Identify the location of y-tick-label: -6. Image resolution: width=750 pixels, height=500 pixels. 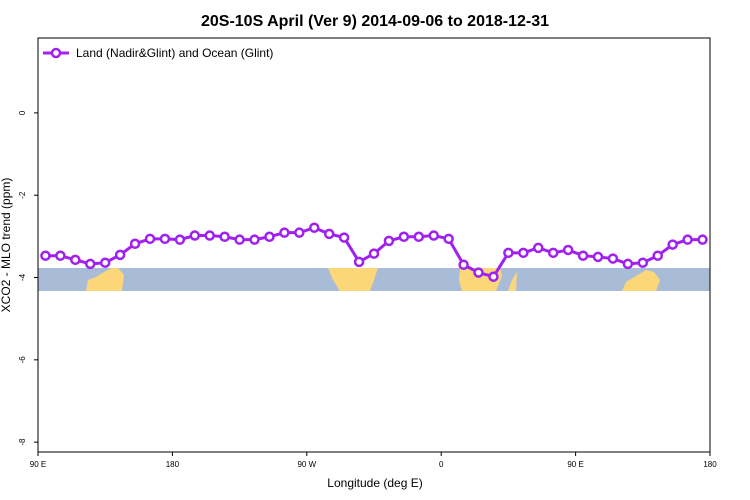
(22, 360).